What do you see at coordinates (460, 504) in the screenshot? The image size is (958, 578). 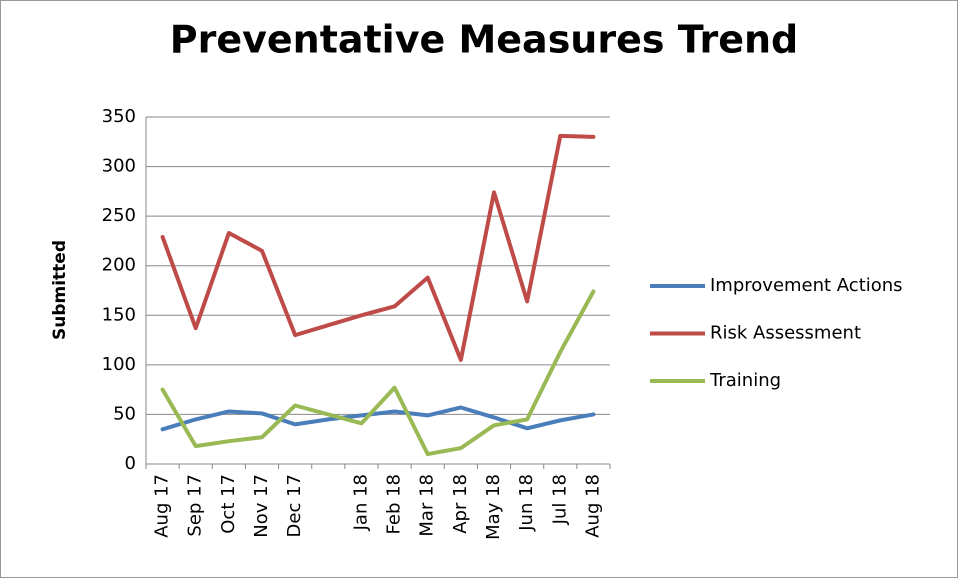 I see `x-tick-label: Apr 18` at bounding box center [460, 504].